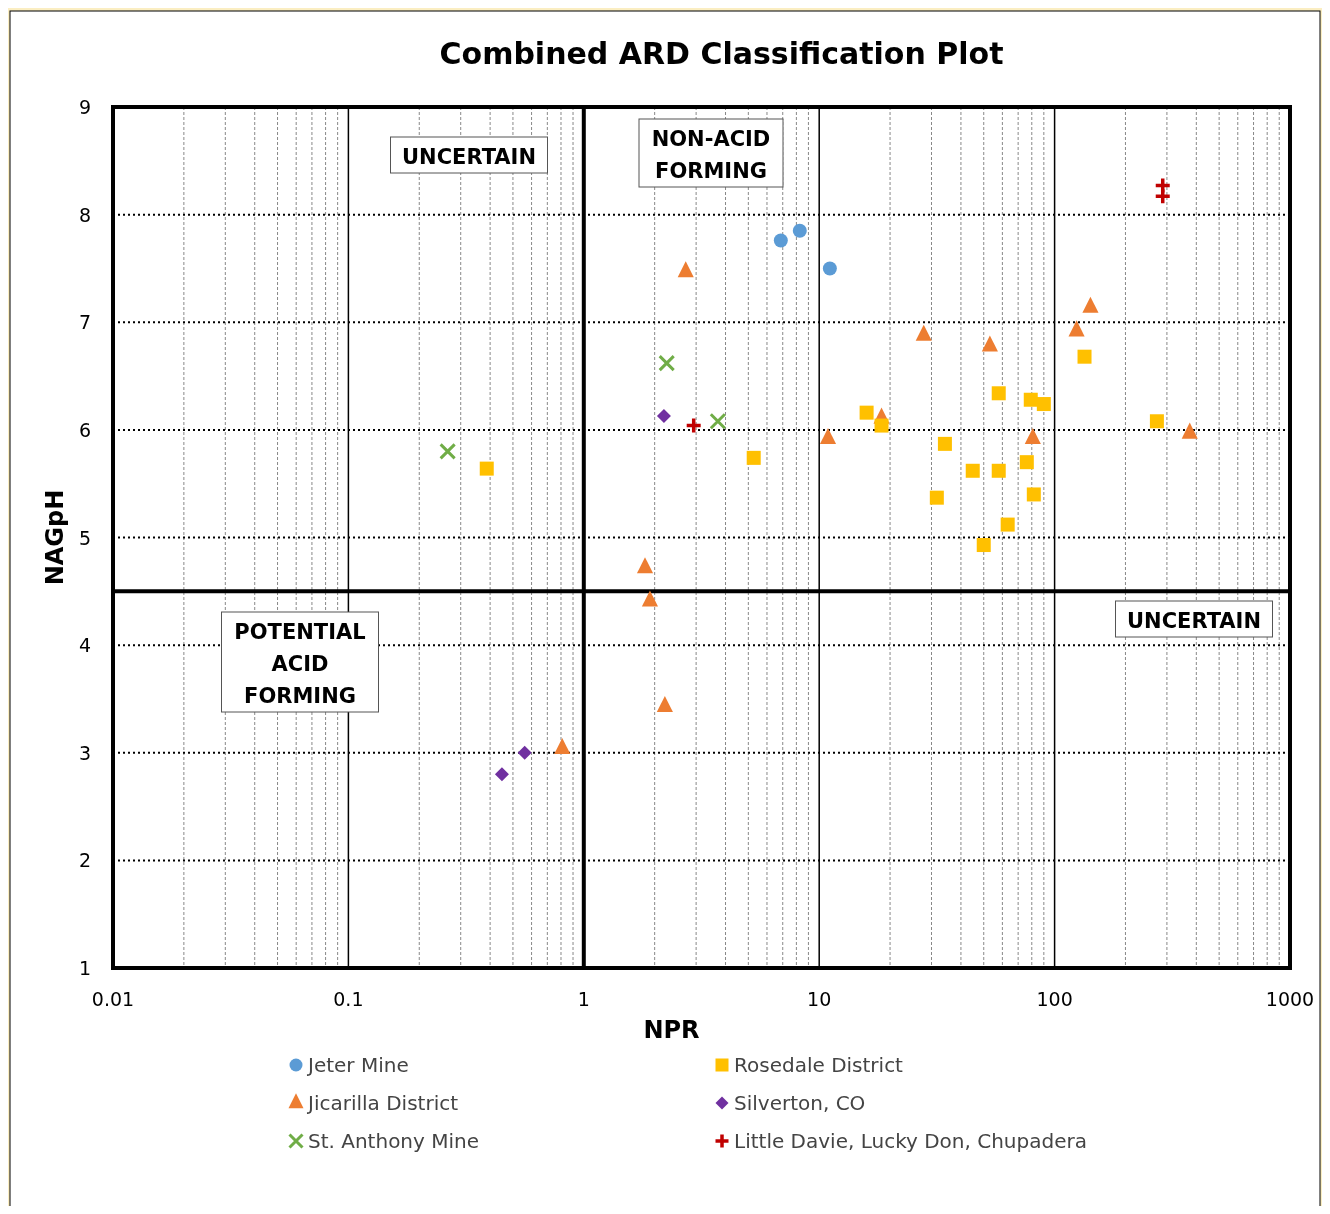 Image resolution: width=1330 pixels, height=1214 pixels. Describe the element at coordinates (819, 999) in the screenshot. I see `x-tick-label: 10` at that location.